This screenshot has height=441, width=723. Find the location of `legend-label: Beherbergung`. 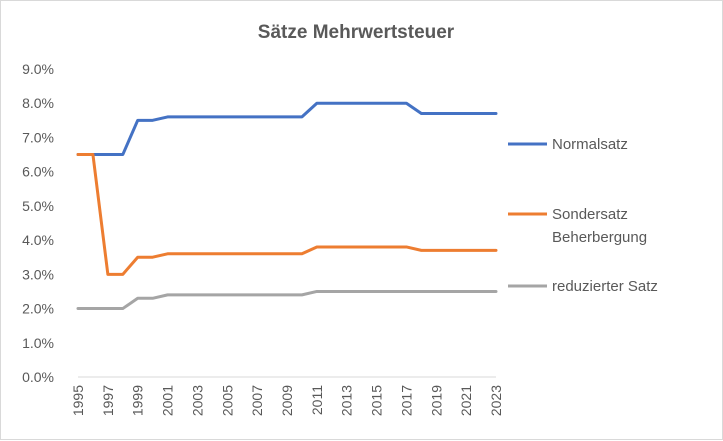

legend-label: Beherbergung is located at coordinates (599, 237).